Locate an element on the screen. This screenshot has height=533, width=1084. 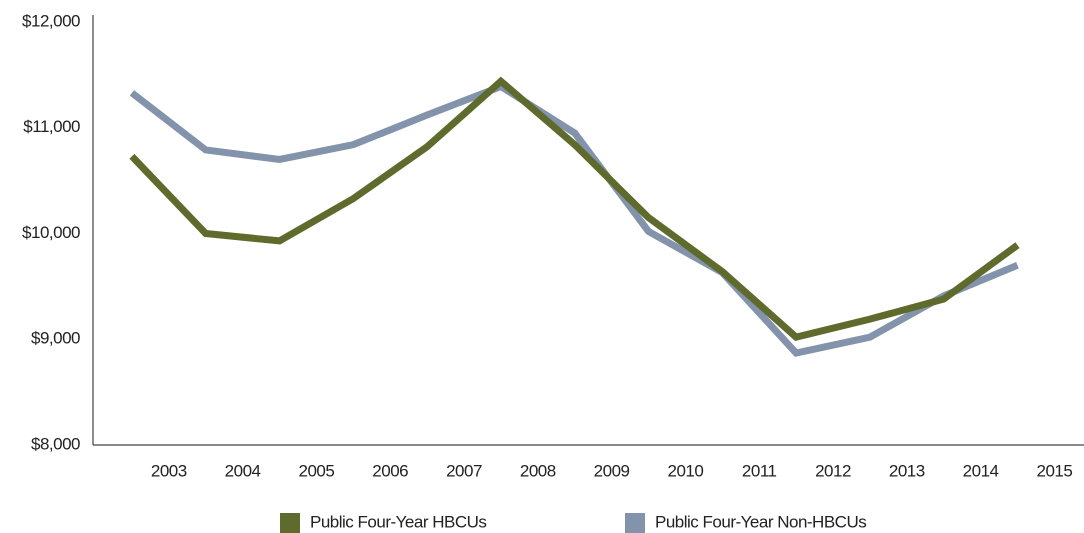
legend-label: Public Four-Year Non-HBCUs is located at coordinates (760, 521).